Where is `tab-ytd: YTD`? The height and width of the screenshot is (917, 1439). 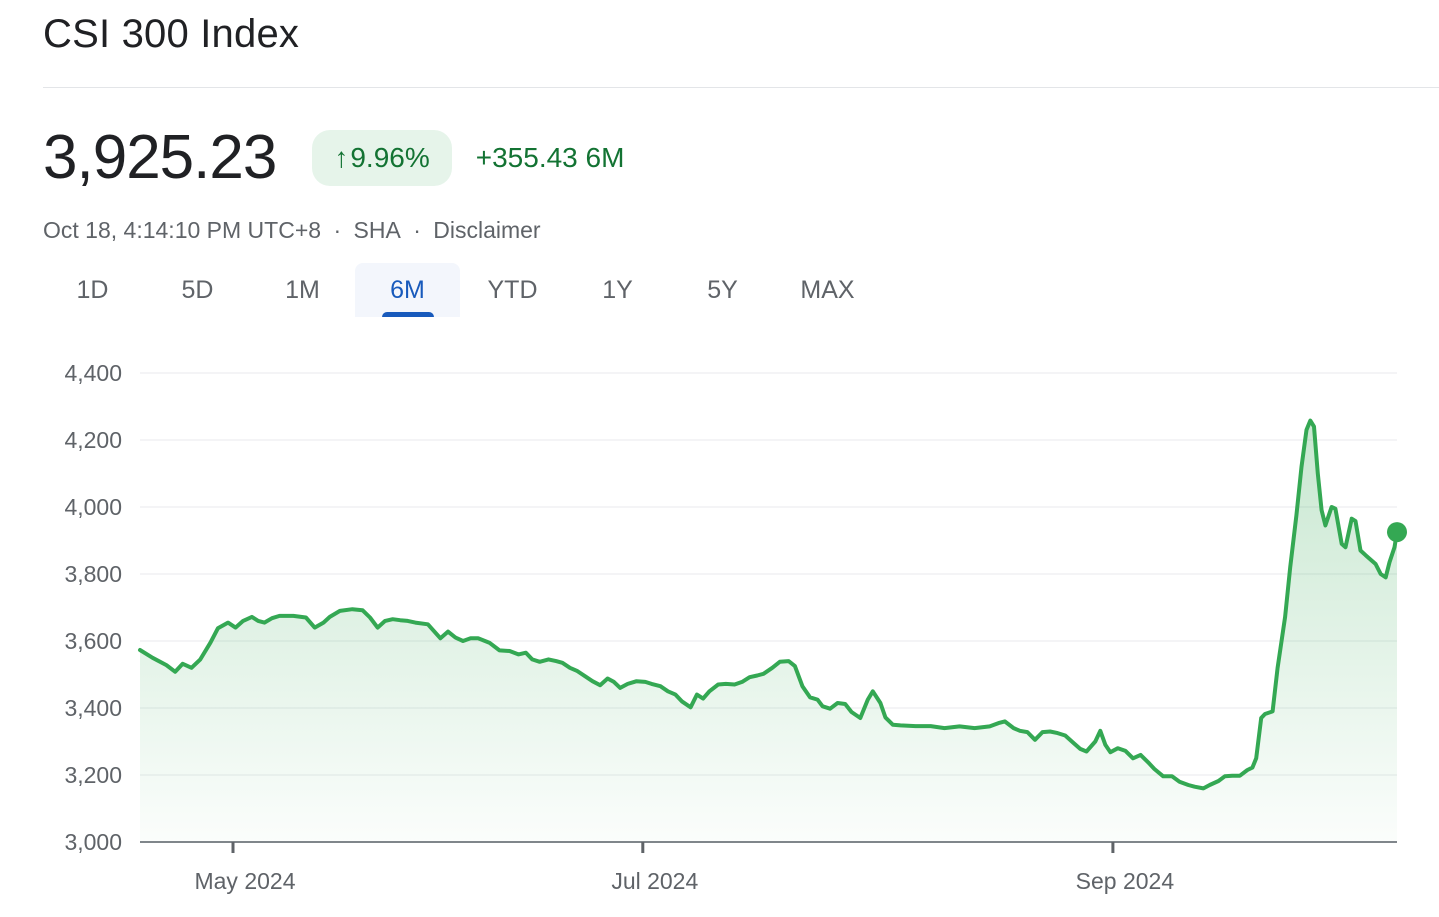 tab-ytd: YTD is located at coordinates (512, 290).